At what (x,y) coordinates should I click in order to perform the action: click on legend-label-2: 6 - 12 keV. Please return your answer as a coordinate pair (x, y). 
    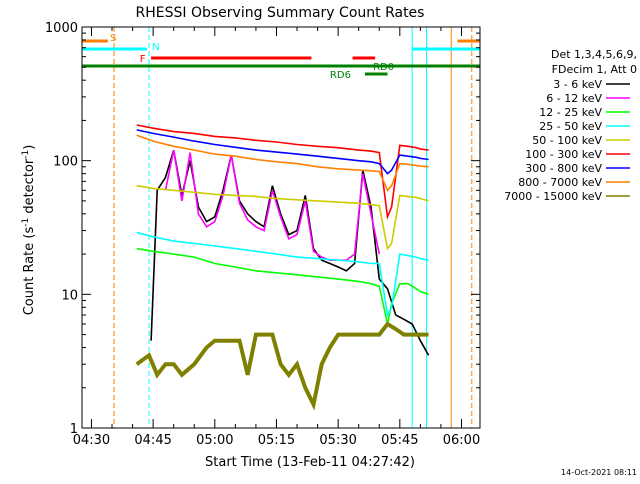
    Looking at the image, I should click on (574, 98).